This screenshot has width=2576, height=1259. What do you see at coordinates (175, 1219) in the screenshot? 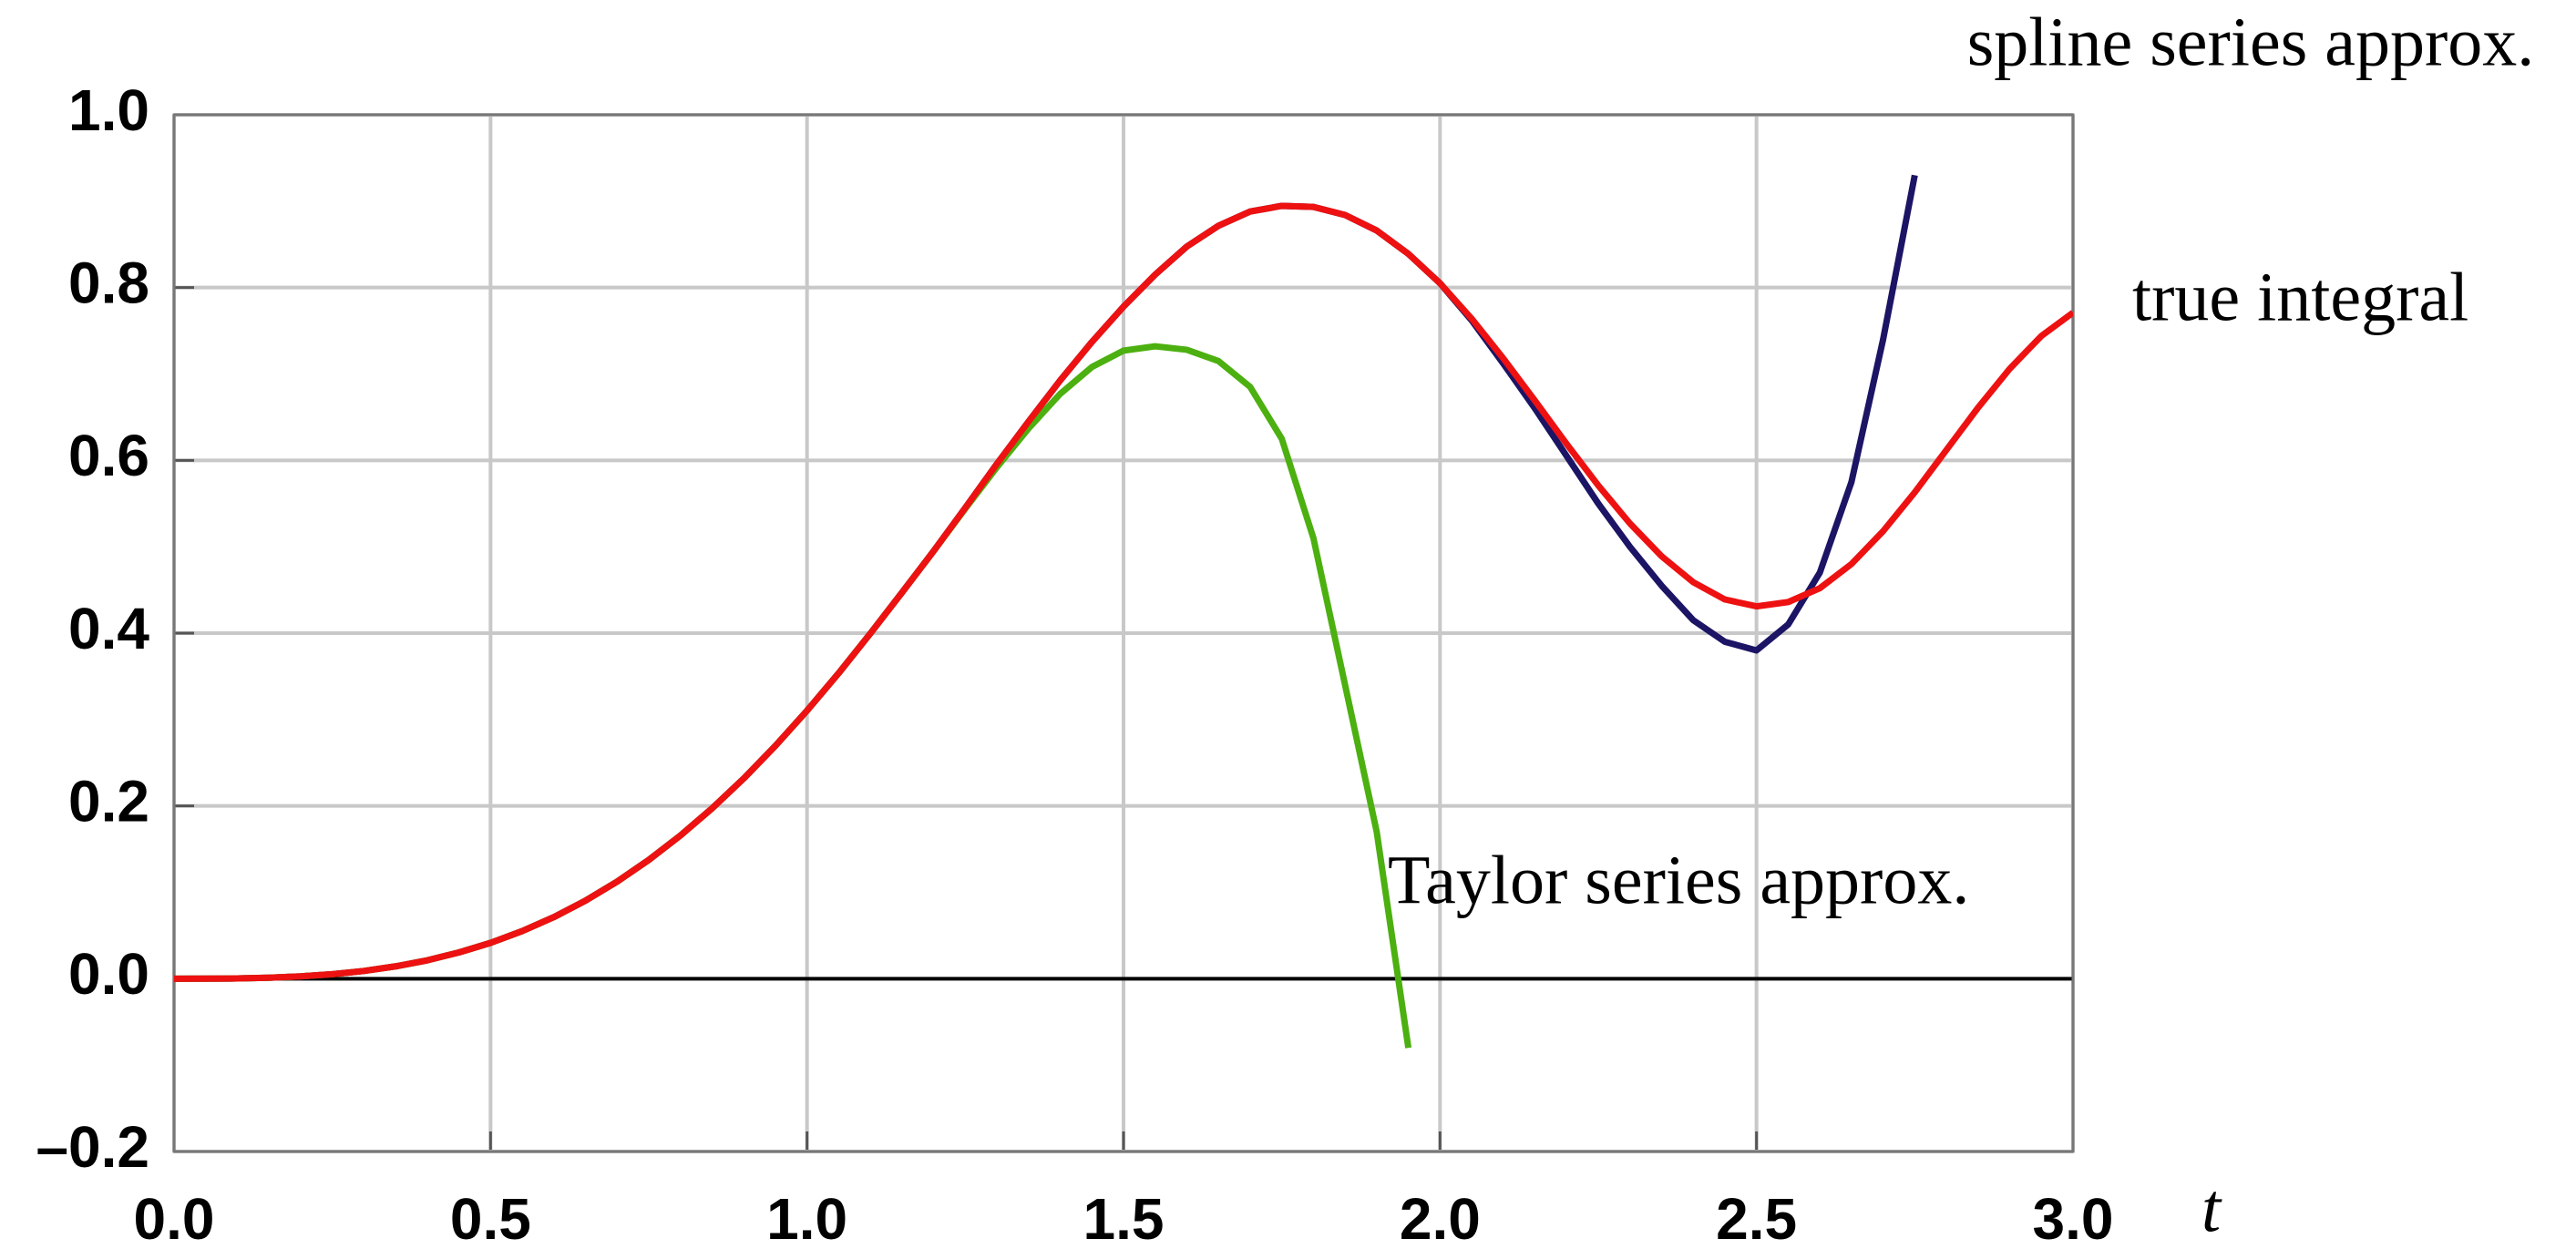
I see `x-tick-label: 0.0` at bounding box center [175, 1219].